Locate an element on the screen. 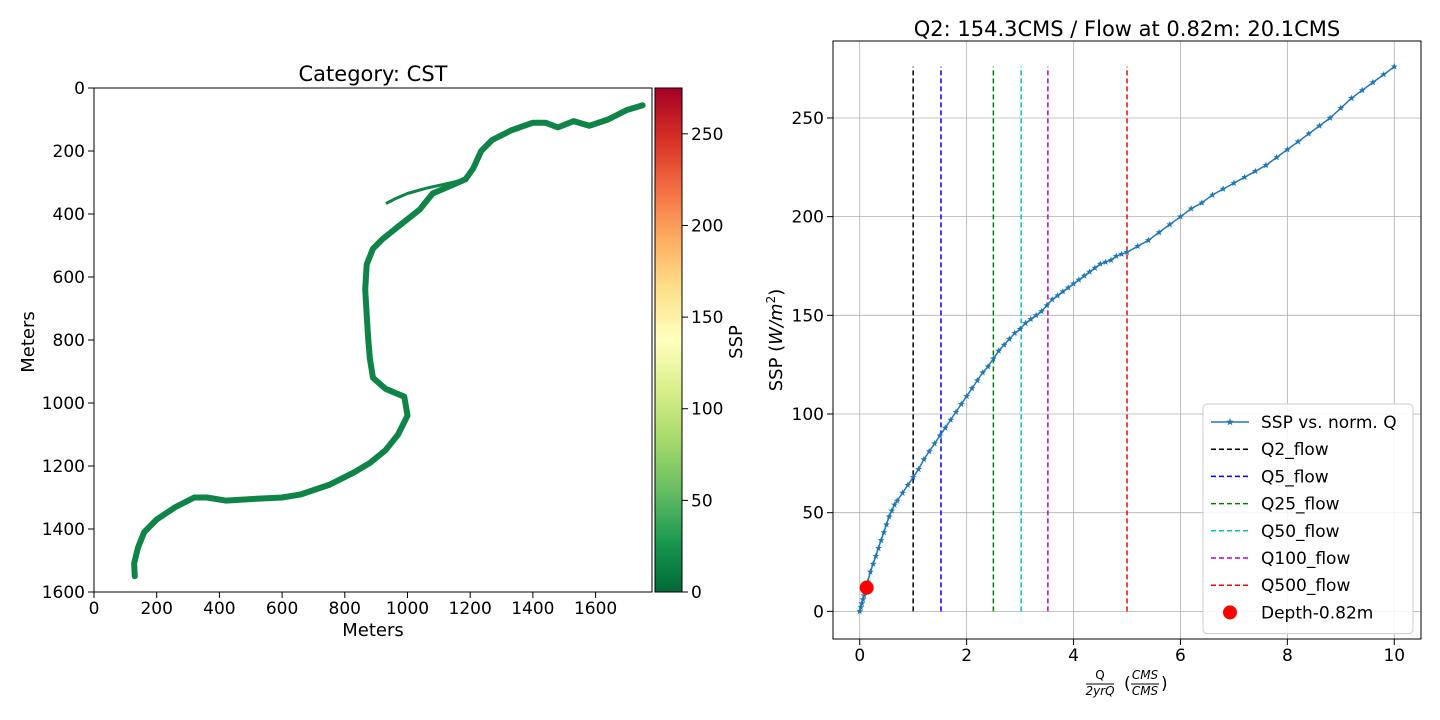 This screenshot has width=1440, height=720. map-y-tick-label: 1600 is located at coordinates (63, 593).